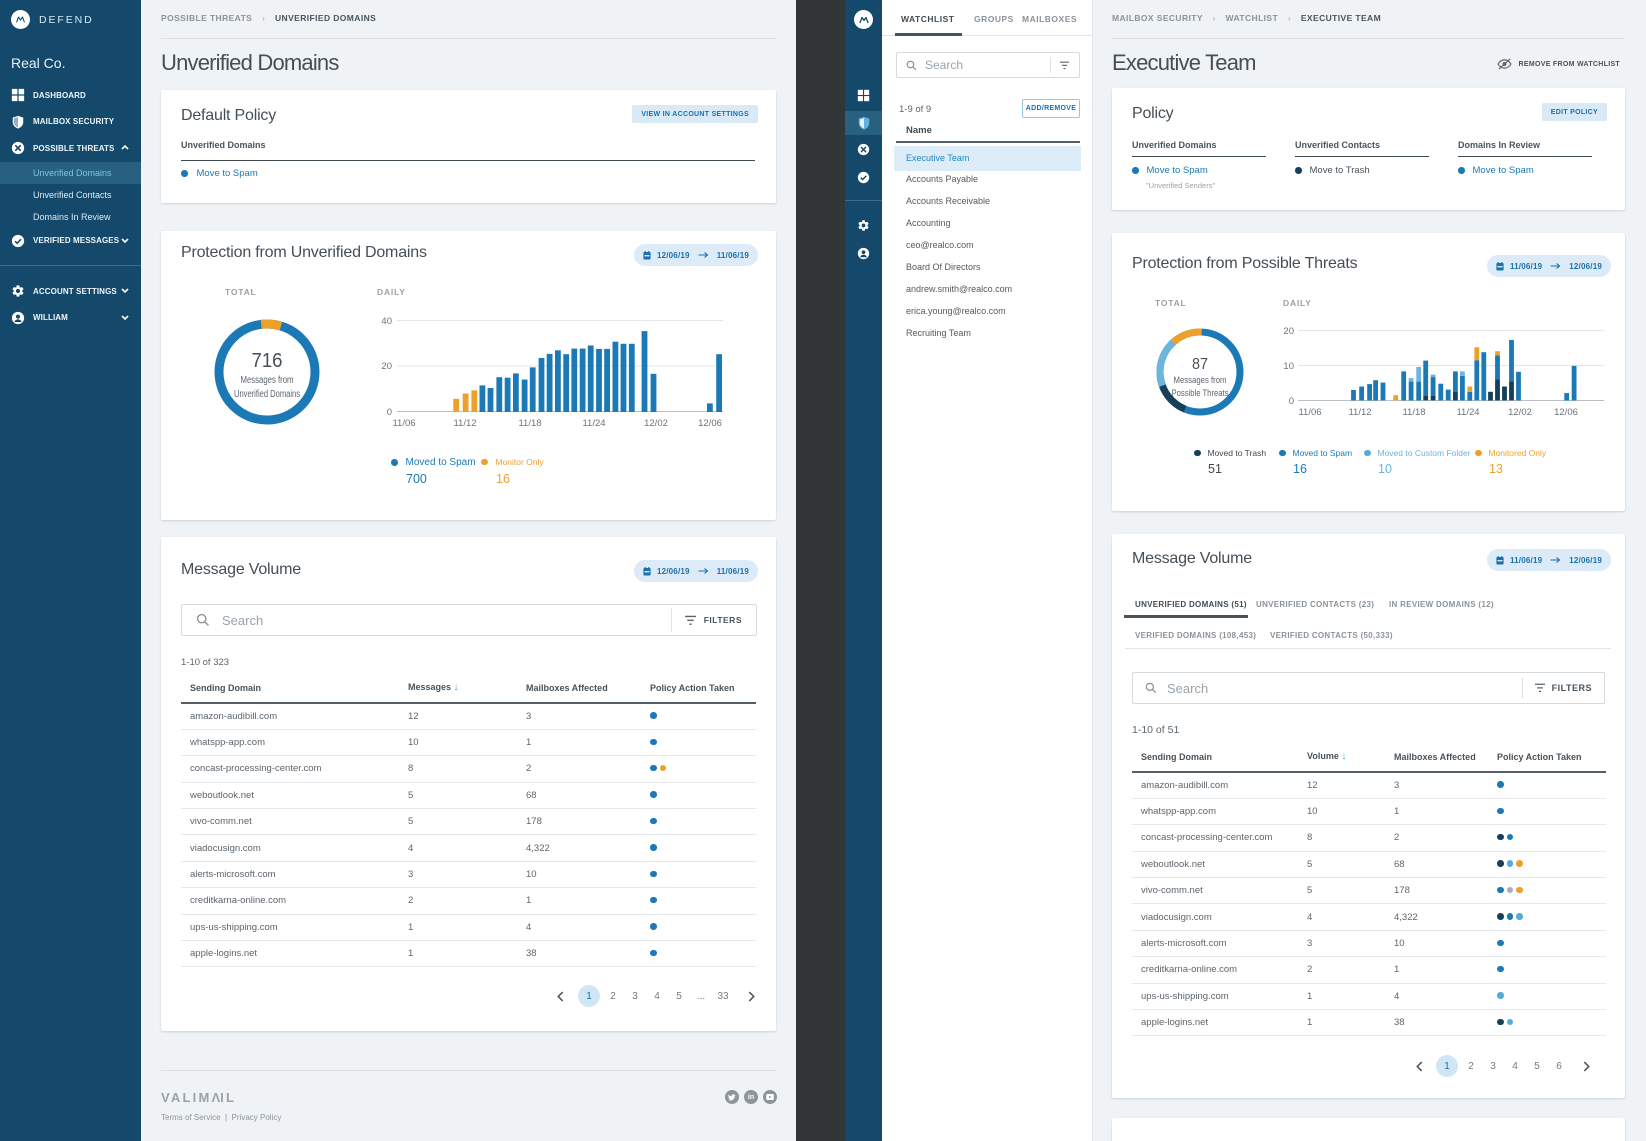 Image resolution: width=1646 pixels, height=1141 pixels. What do you see at coordinates (1288, 366) in the screenshot?
I see `svg-text: 10` at bounding box center [1288, 366].